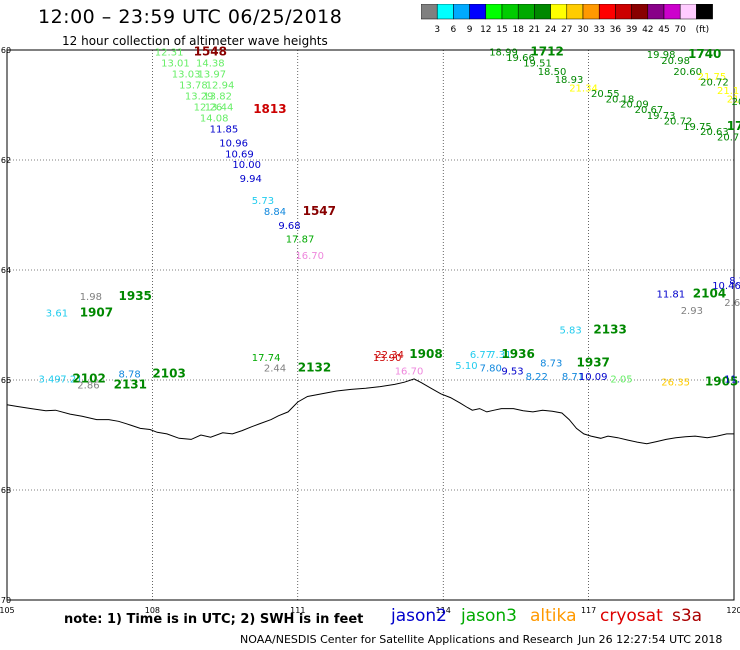 Image resolution: width=740 pixels, height=650 pixels. Describe the element at coordinates (583, 88) in the screenshot. I see `wave-height-label: 21.34` at that location.